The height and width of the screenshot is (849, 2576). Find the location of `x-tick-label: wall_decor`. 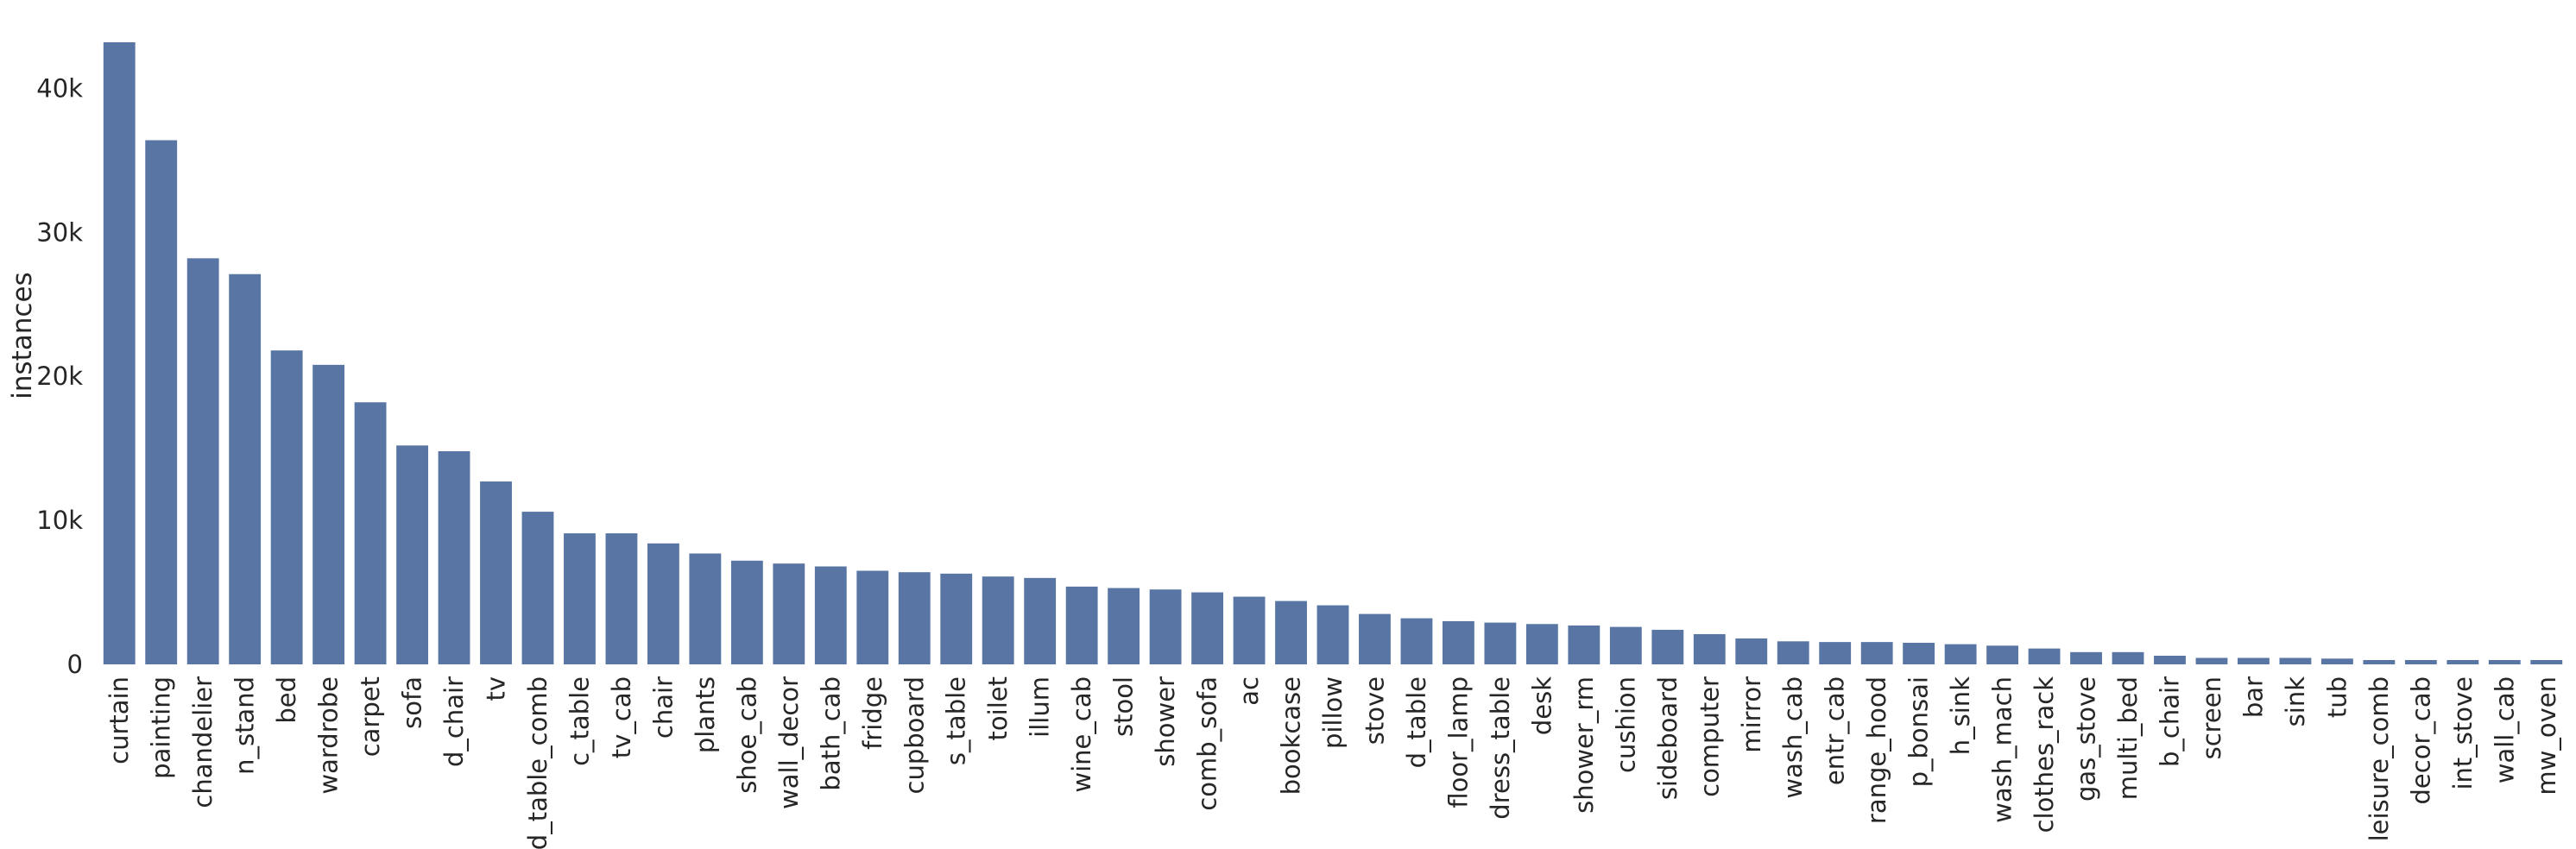

x-tick-label: wall_decor is located at coordinates (789, 742).